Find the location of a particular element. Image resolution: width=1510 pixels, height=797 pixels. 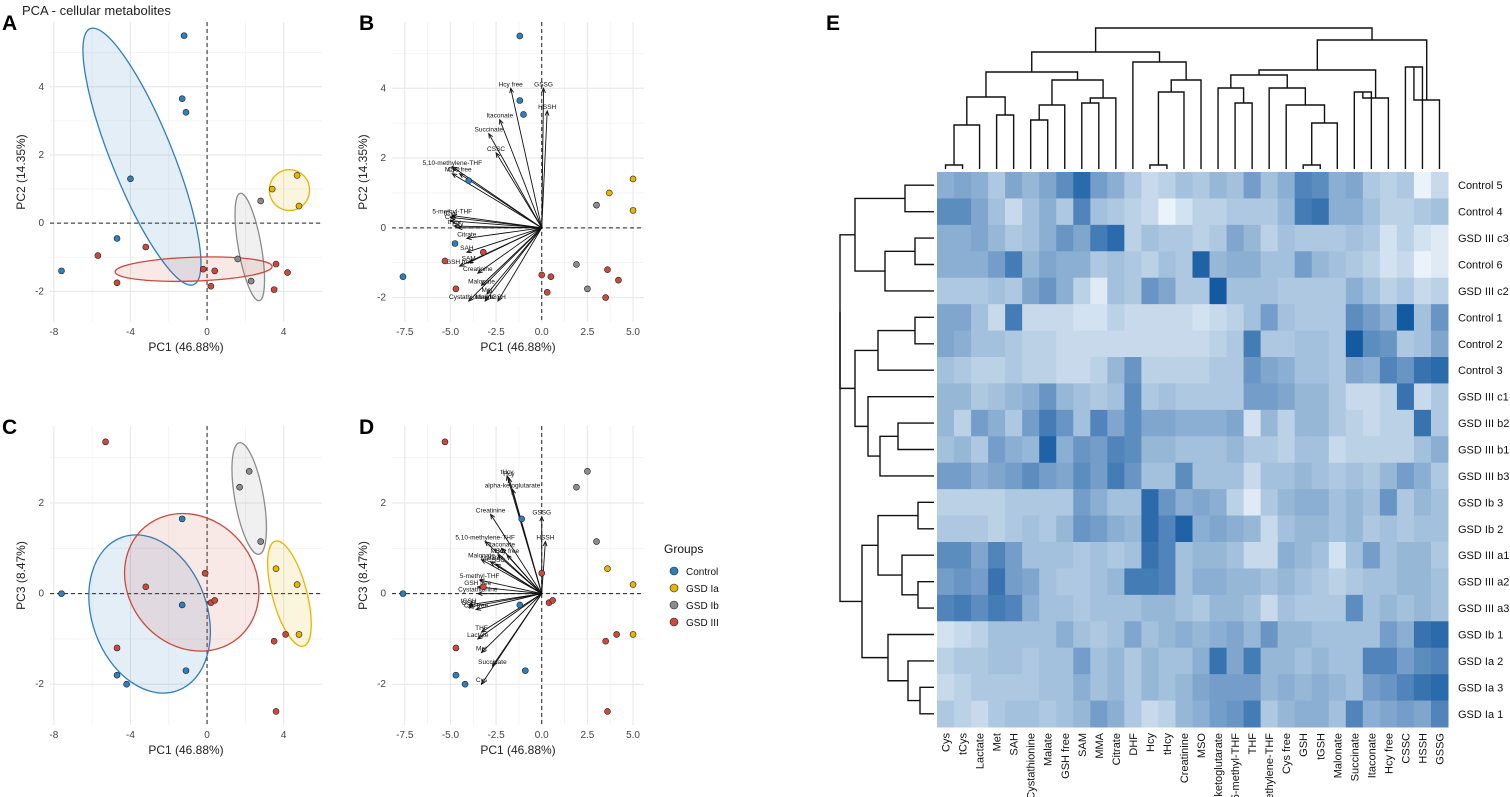

x-tick-label: 4 is located at coordinates (284, 735).